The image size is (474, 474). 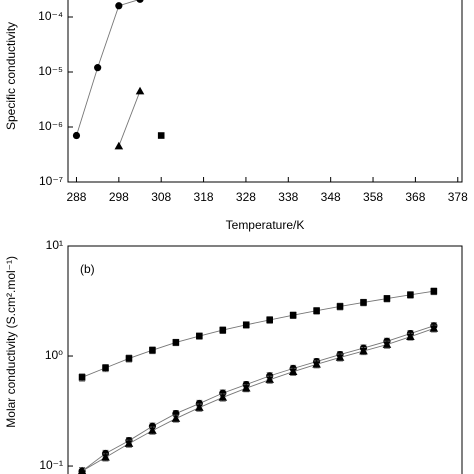 I want to click on panel-label: (b), so click(x=87, y=269).